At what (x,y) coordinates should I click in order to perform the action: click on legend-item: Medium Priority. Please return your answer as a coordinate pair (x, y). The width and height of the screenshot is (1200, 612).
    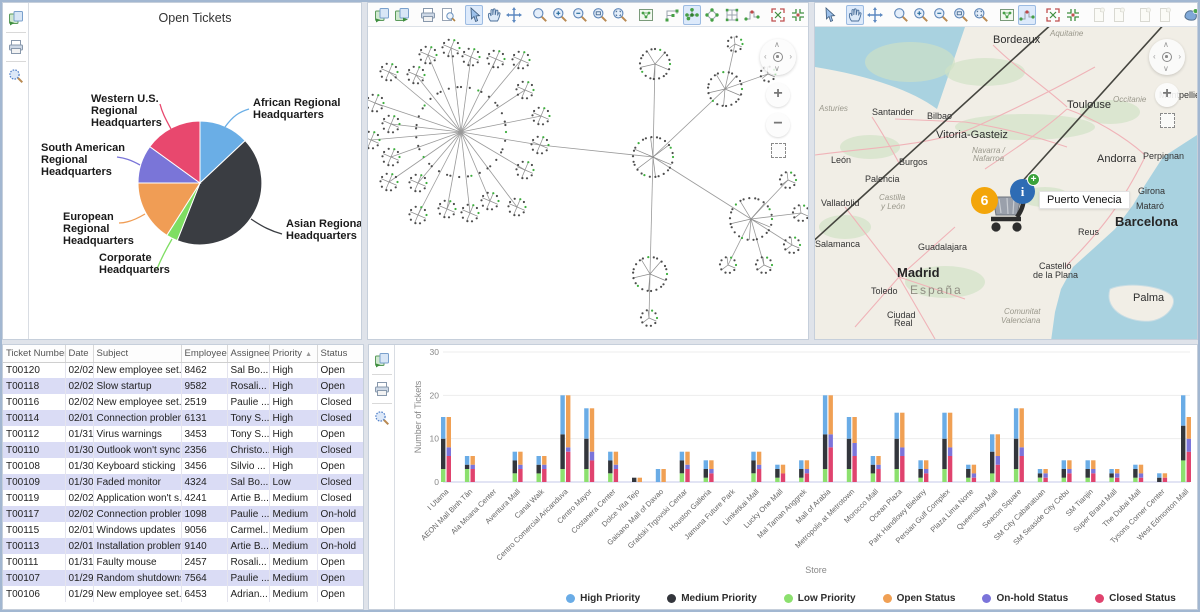
    Looking at the image, I should click on (712, 598).